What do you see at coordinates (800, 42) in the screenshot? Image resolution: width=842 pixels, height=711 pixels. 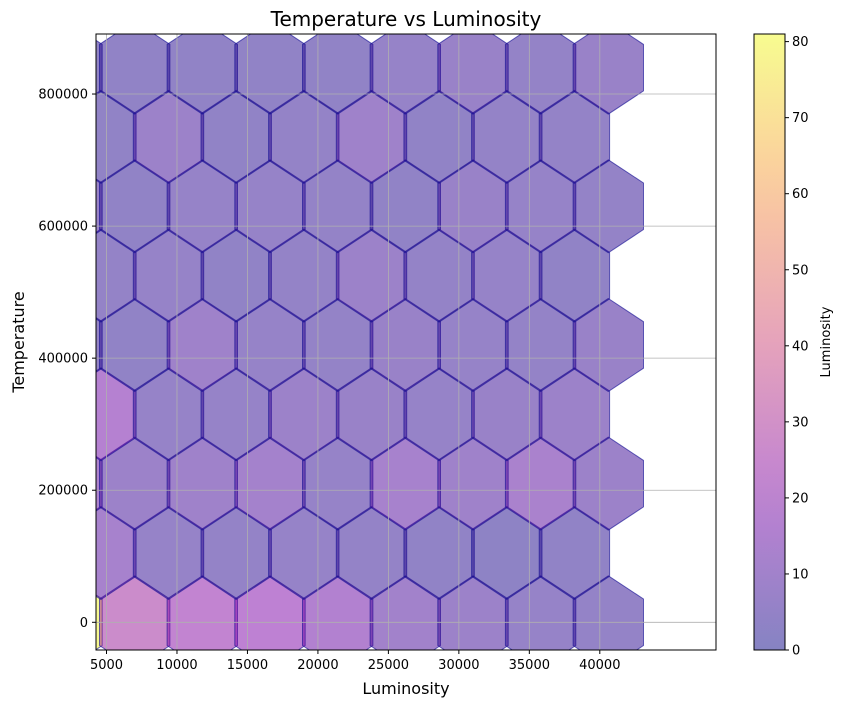 I see `colorbar-tick-label: 80` at bounding box center [800, 42].